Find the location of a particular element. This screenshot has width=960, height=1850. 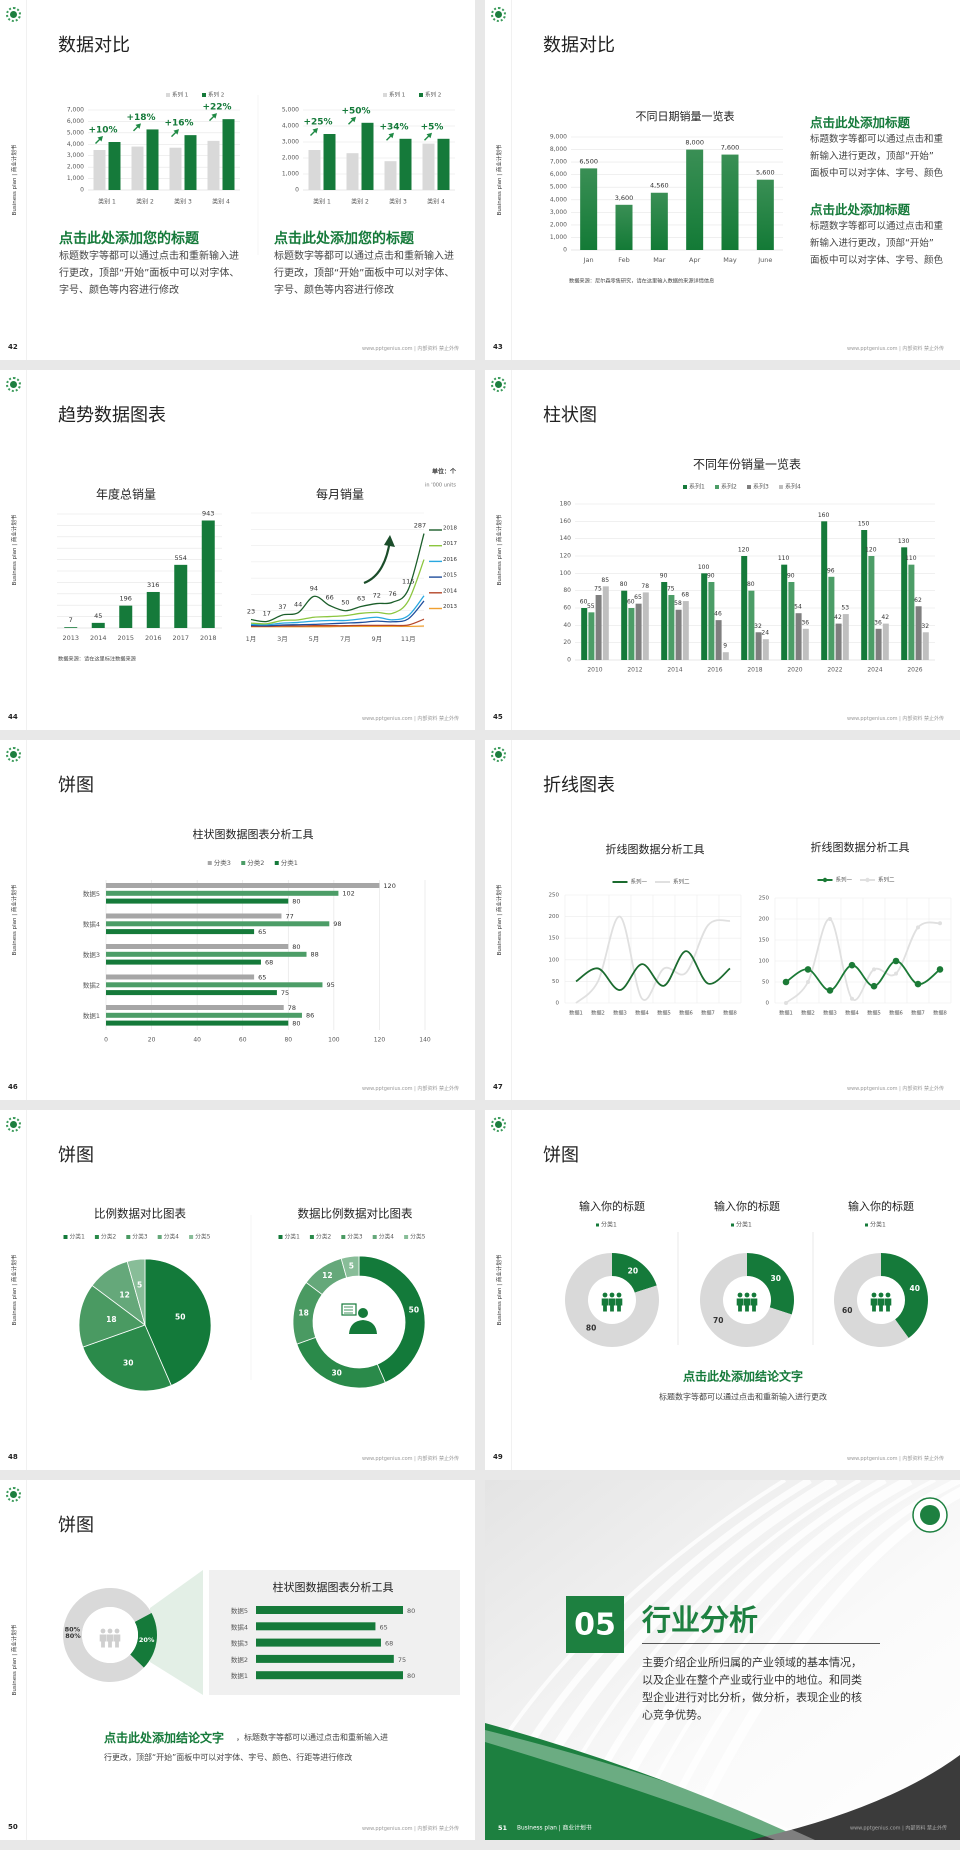

data-label: 6,500 is located at coordinates (588, 161).